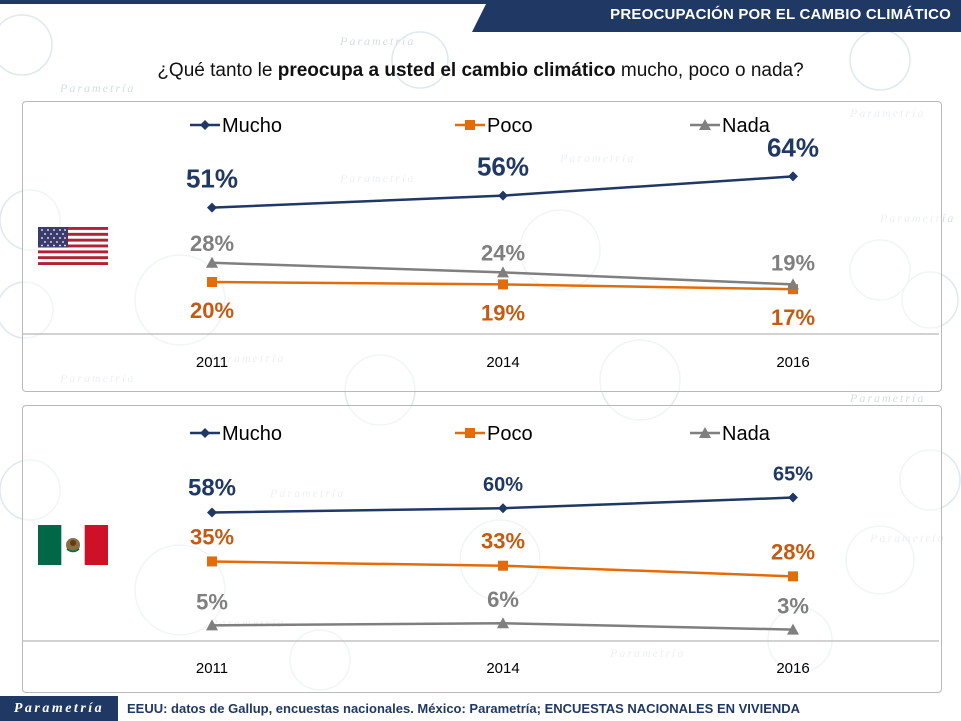 This screenshot has width=961, height=721. What do you see at coordinates (205, 433) in the screenshot?
I see `mexico-legend-marker-mucho` at bounding box center [205, 433].